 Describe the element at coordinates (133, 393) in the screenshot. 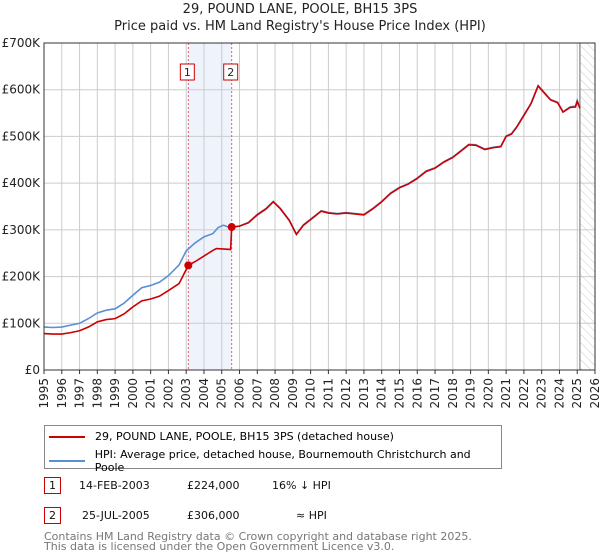

I see `x-tick-label: 2000` at that location.